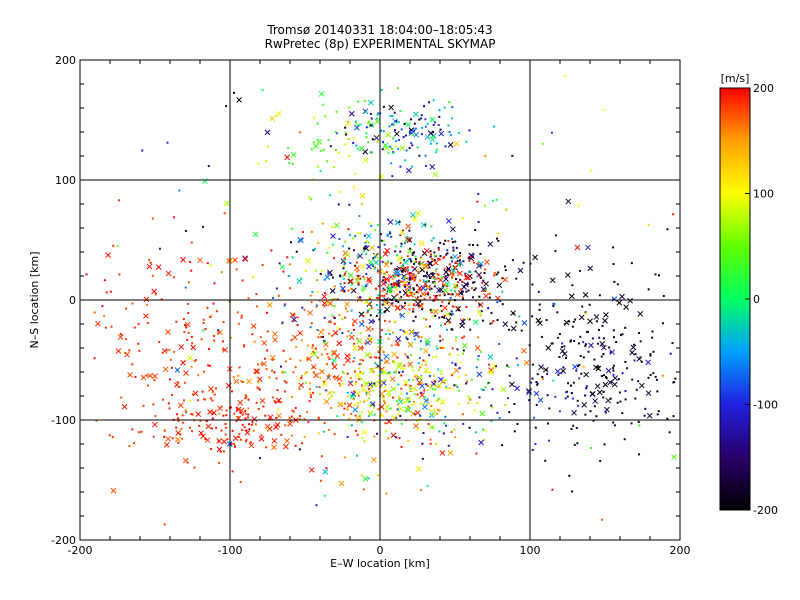 This screenshot has width=800, height=600. Describe the element at coordinates (72, 300) in the screenshot. I see `y-tick-label: 0` at that location.